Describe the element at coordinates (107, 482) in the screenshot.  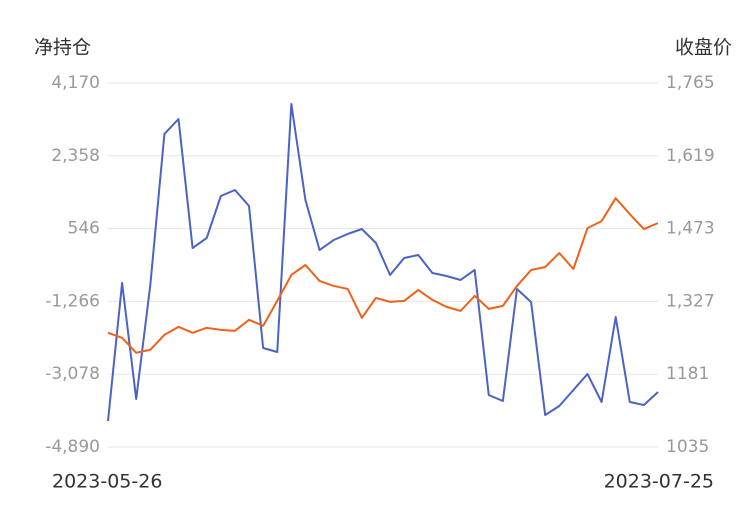
I see `x-tick-label: 2023-05-26` at that location.